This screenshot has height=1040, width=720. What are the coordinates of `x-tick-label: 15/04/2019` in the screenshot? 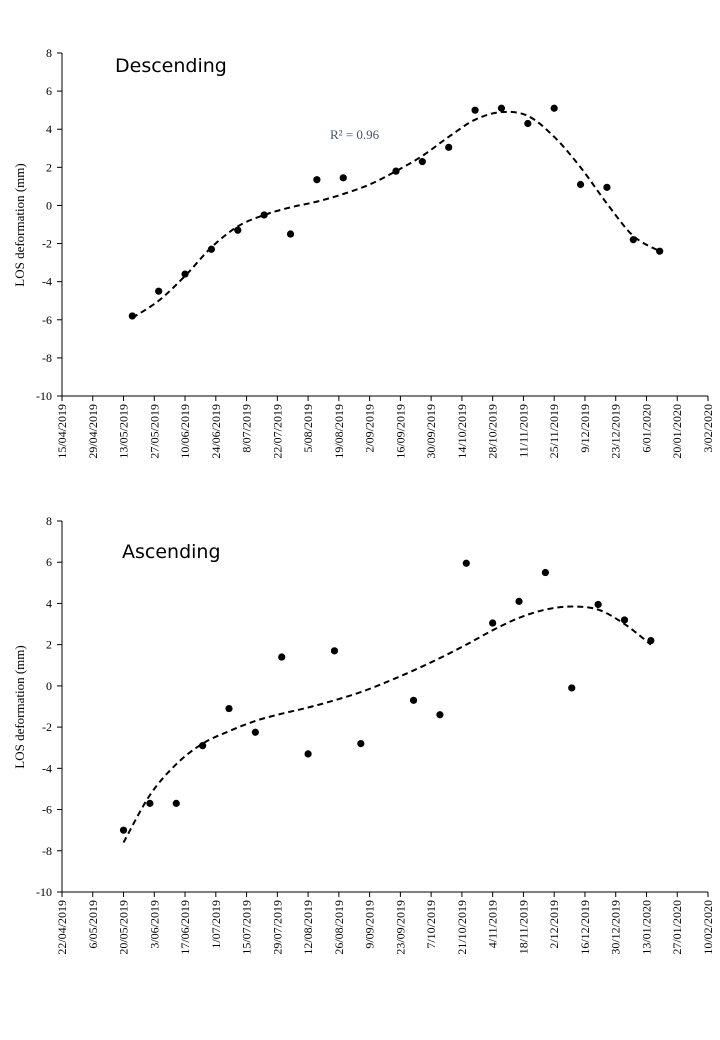 It's located at (62, 431).